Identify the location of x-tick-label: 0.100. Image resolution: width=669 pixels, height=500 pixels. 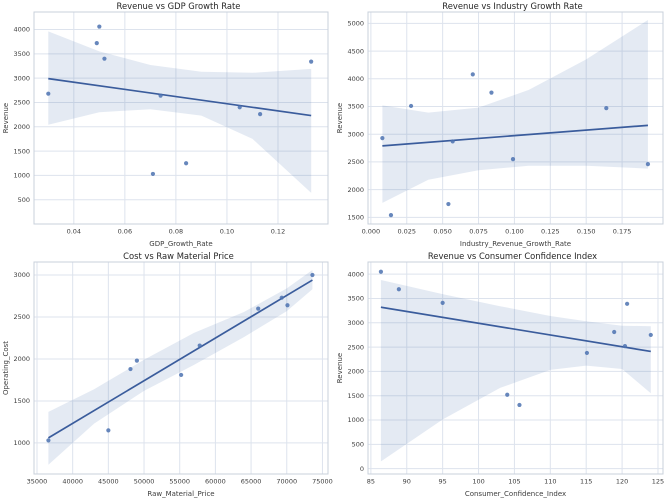
(514, 232).